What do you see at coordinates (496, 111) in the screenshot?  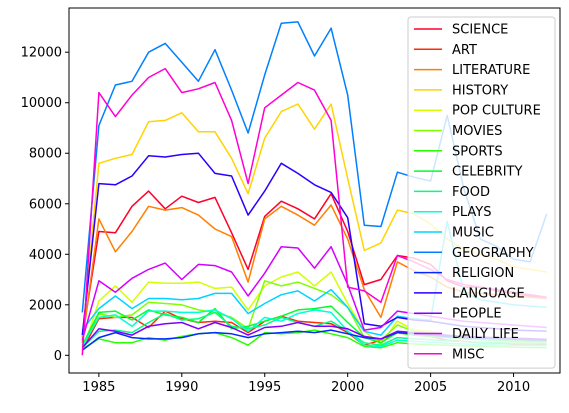 I see `legend-label: POP CULTURE` at bounding box center [496, 111].